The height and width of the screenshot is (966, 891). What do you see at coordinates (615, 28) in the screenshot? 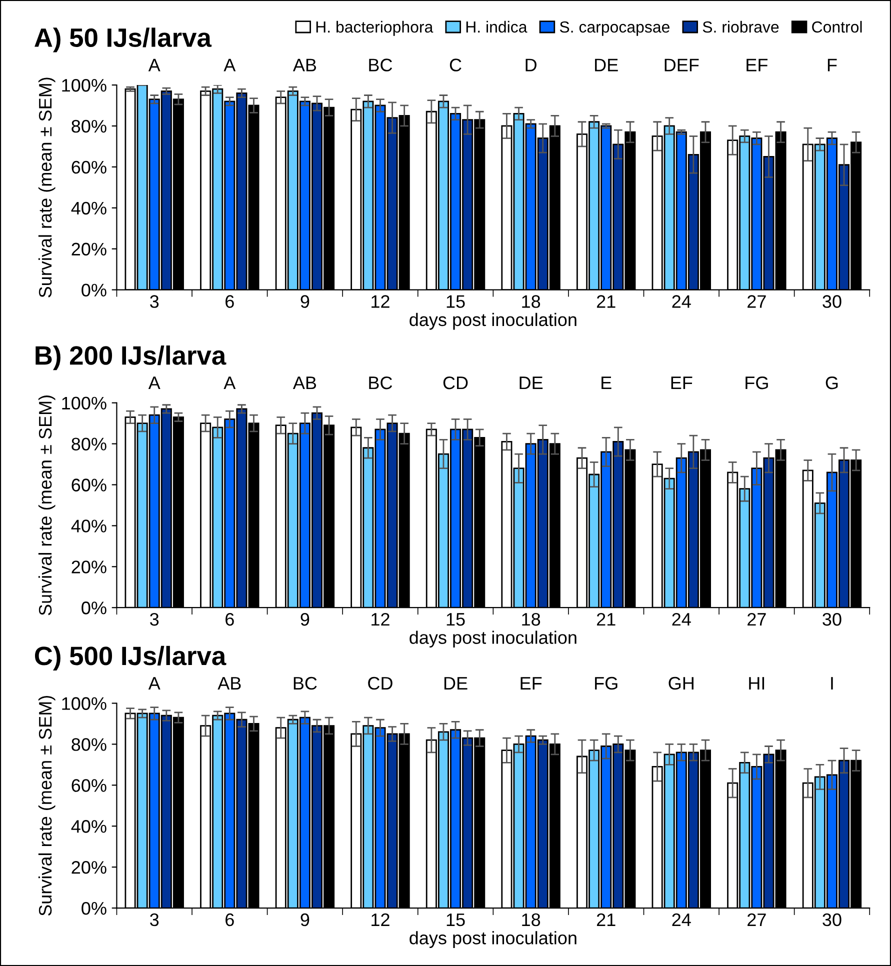
I see `legend-label: S. carpocapsae` at bounding box center [615, 28].